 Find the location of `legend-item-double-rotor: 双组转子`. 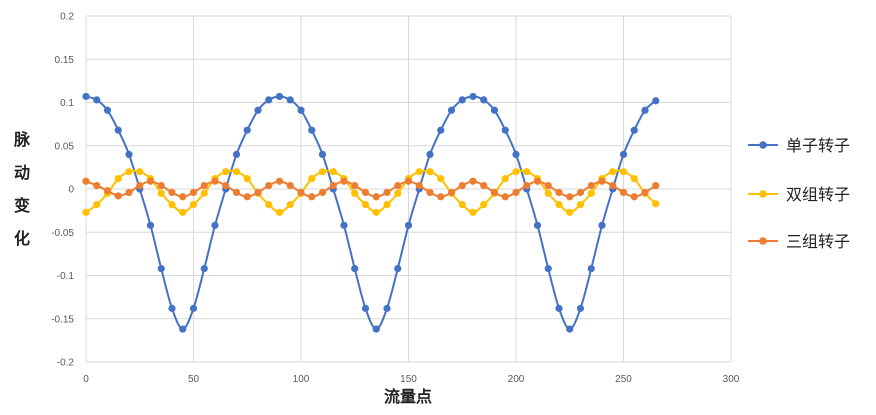

legend-item-double-rotor: 双组转子 is located at coordinates (799, 194).